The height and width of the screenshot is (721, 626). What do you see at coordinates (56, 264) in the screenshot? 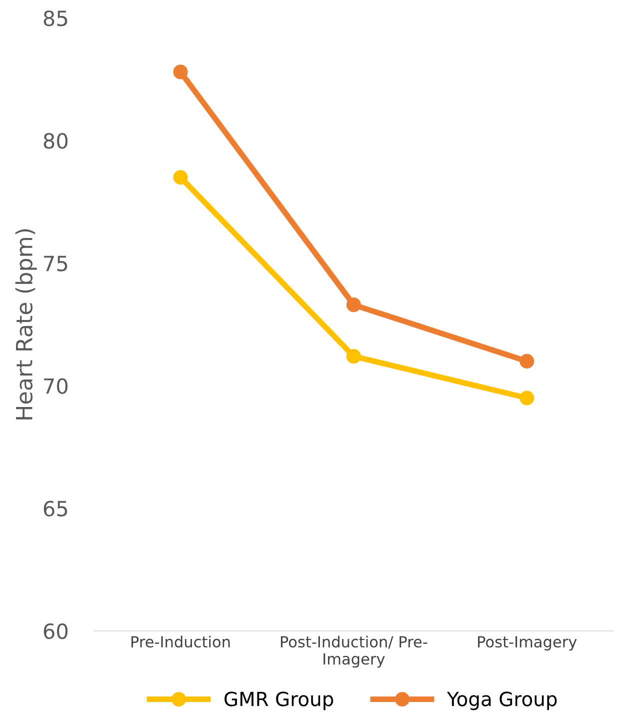
I see `y-tick-label: 75` at bounding box center [56, 264].